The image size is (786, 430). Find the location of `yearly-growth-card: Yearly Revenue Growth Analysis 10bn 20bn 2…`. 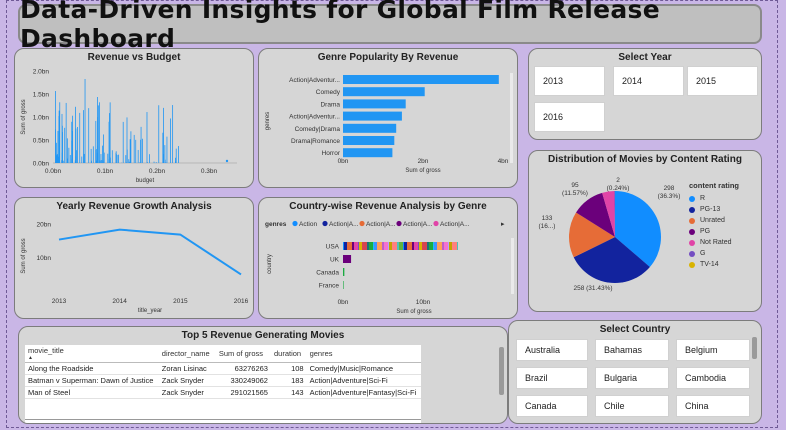

yearly-growth-card: Yearly Revenue Growth Analysis 10bn 20bn 2… is located at coordinates (134, 258).